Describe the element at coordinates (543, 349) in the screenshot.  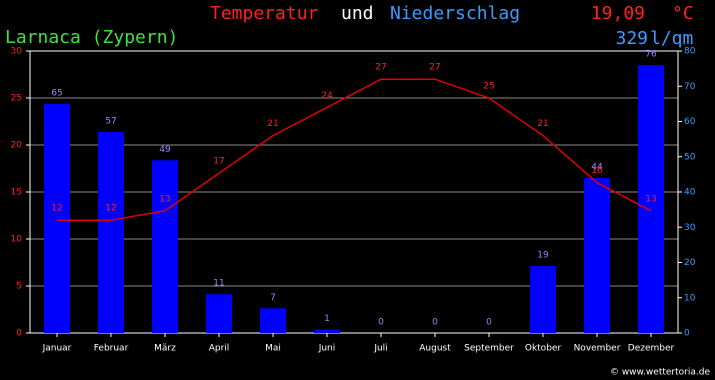
I see `x-tick-label: Oktober` at that location.